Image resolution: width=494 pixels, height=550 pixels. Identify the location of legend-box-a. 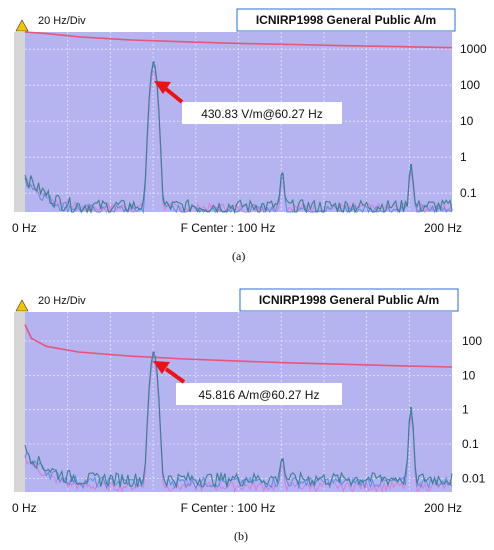
(346, 20).